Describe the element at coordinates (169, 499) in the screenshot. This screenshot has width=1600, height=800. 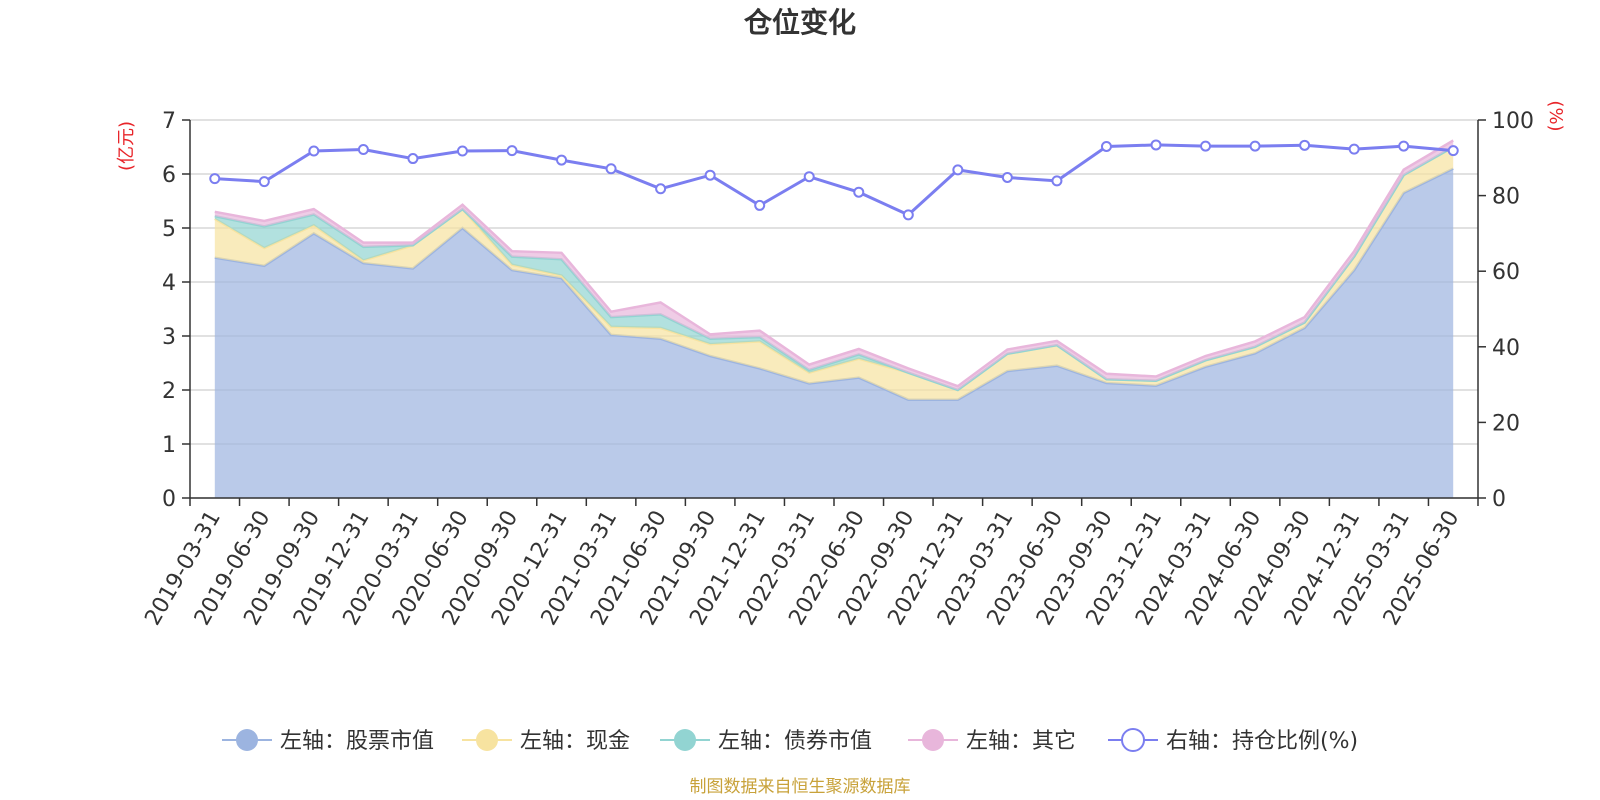
I see `left-axis-tick-label: 0` at that location.